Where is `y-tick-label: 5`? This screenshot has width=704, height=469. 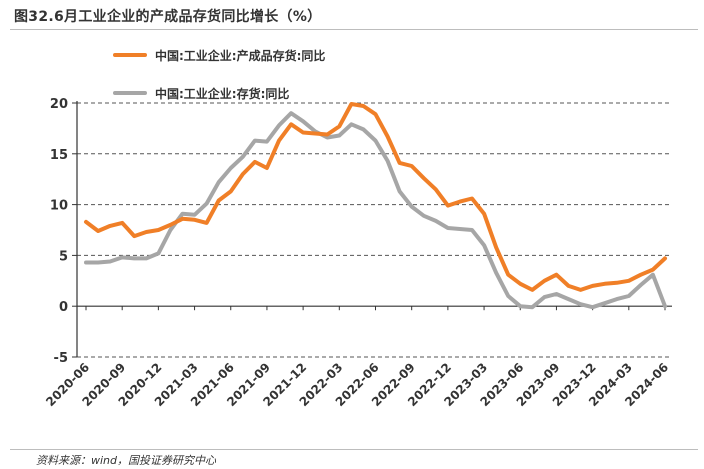 y-tick-label: 5 is located at coordinates (63, 256).